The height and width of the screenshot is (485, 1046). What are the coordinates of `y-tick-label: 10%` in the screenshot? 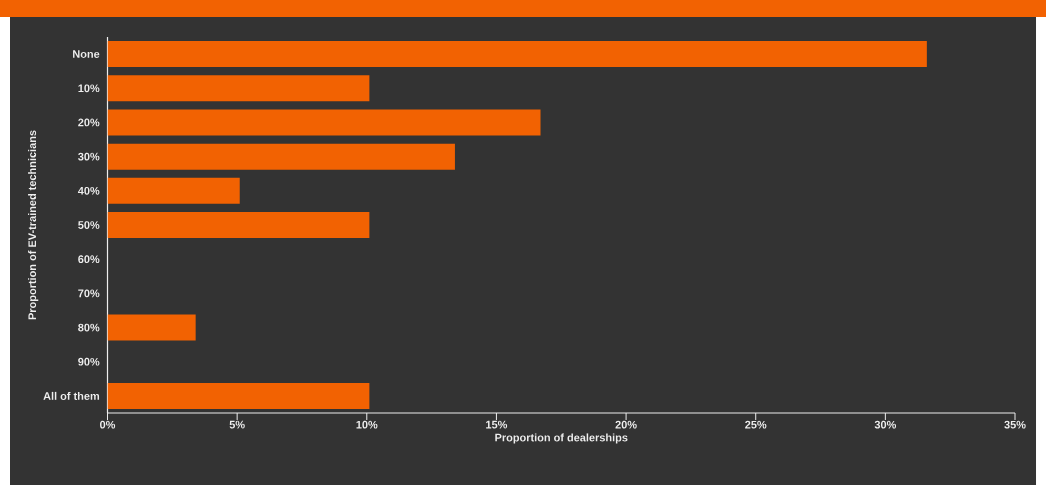 It's located at (89, 88).